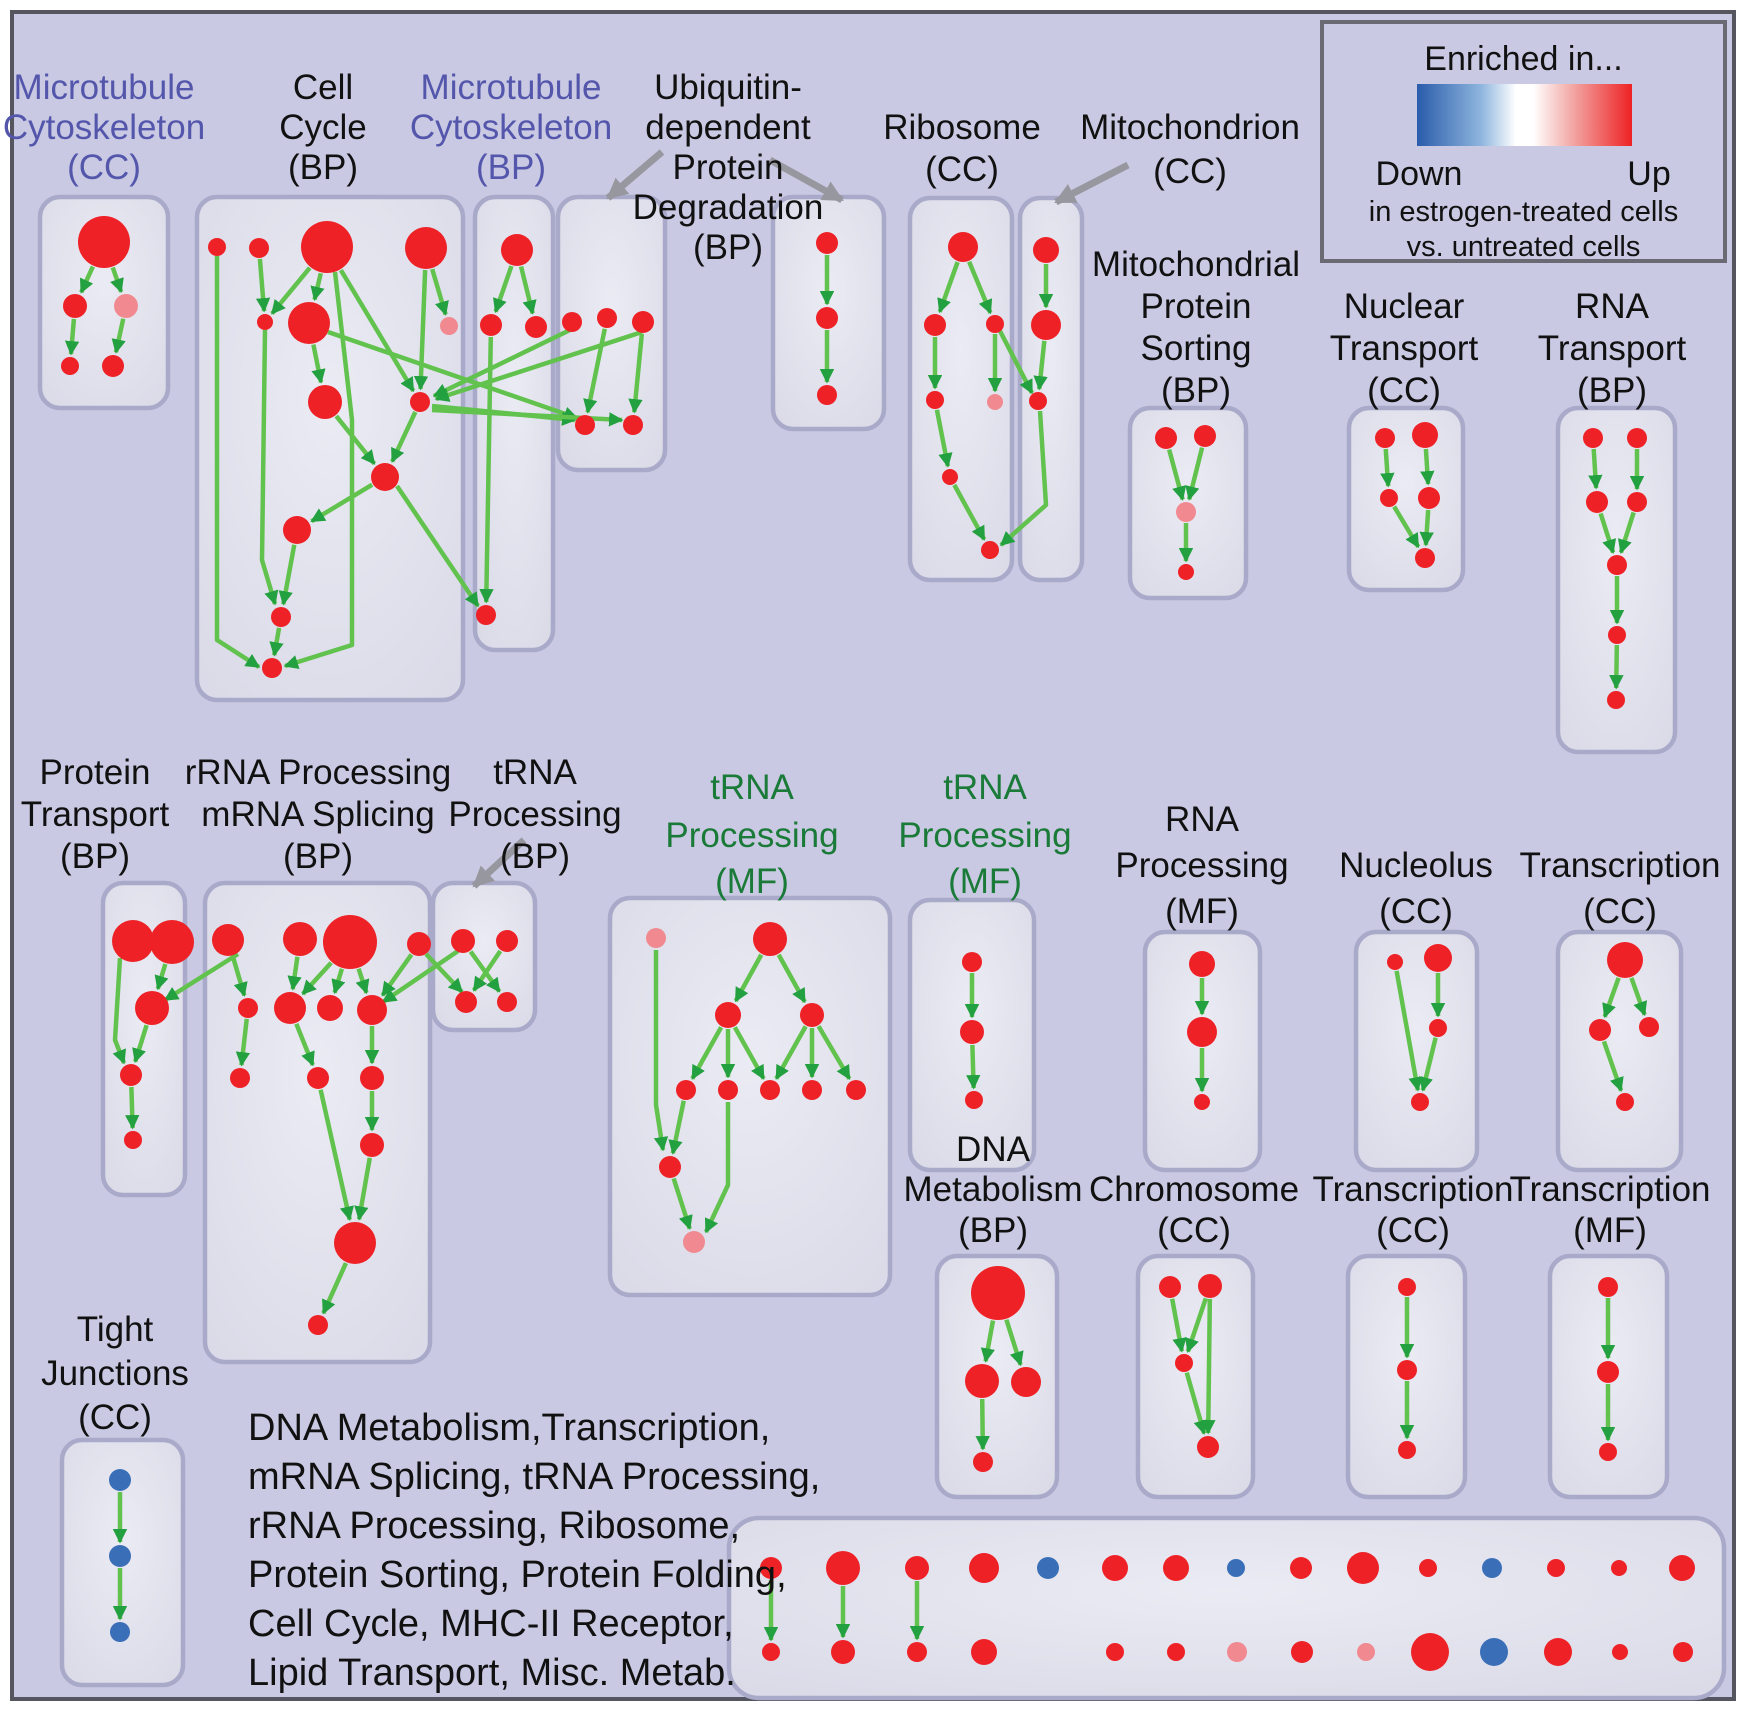 The image size is (1750, 1715). Describe the element at coordinates (962, 169) in the screenshot. I see `cluster-label-ribosome-cc-line2: (CC)` at that location.